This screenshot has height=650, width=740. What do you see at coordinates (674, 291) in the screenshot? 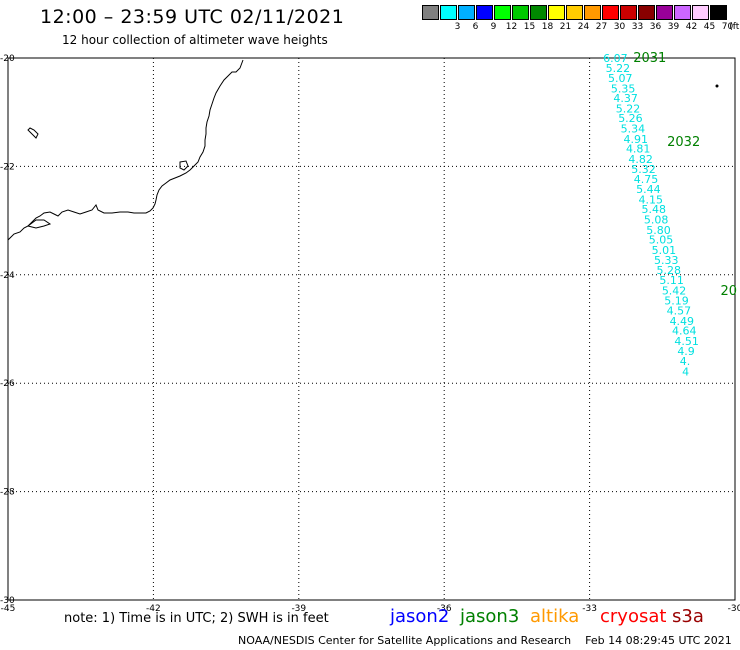
I see `swh-value-label: 5.42` at bounding box center [674, 291].